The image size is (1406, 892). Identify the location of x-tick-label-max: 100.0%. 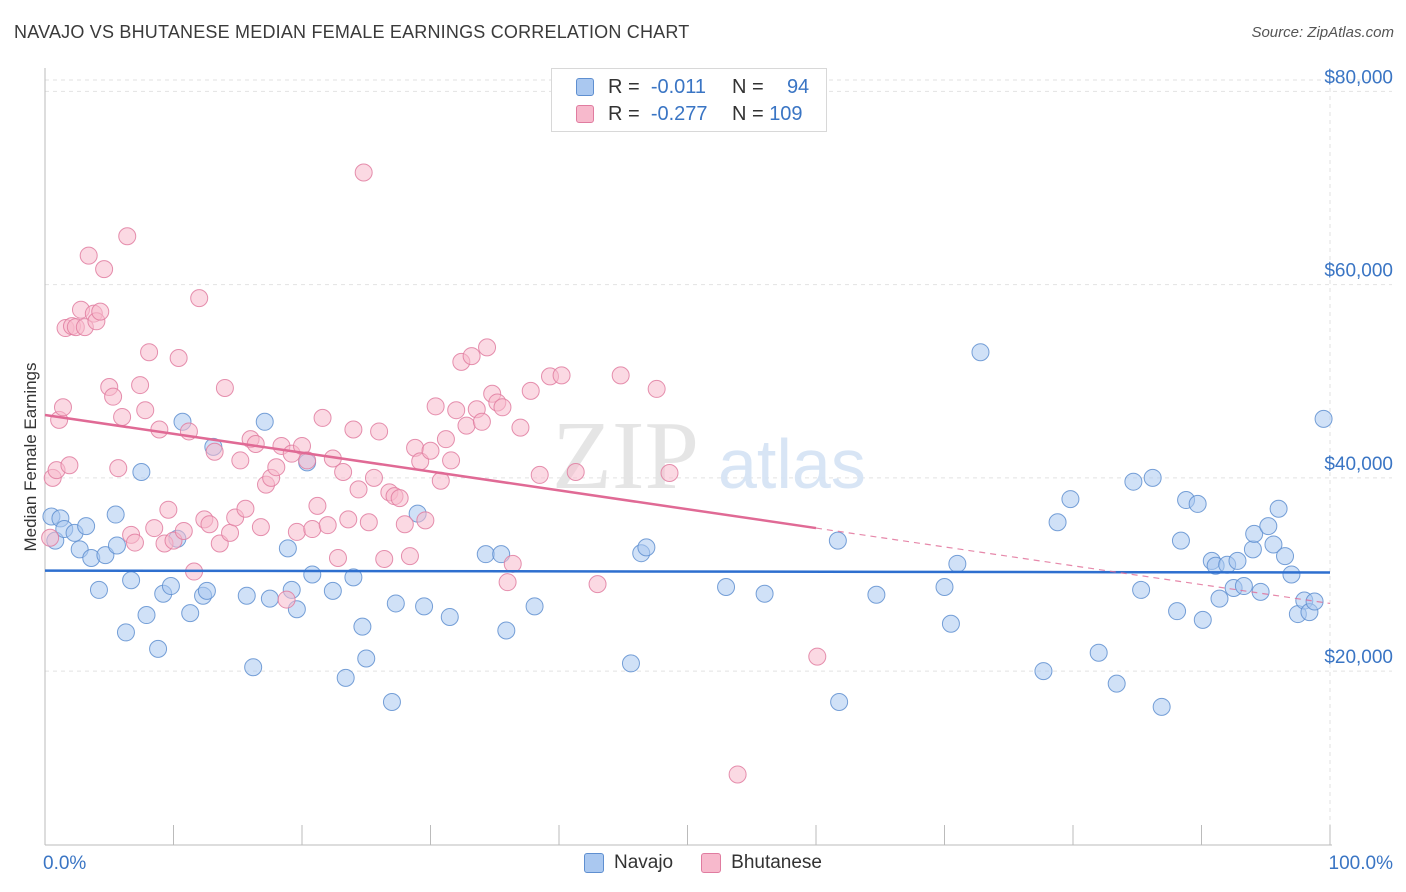
(1361, 863).